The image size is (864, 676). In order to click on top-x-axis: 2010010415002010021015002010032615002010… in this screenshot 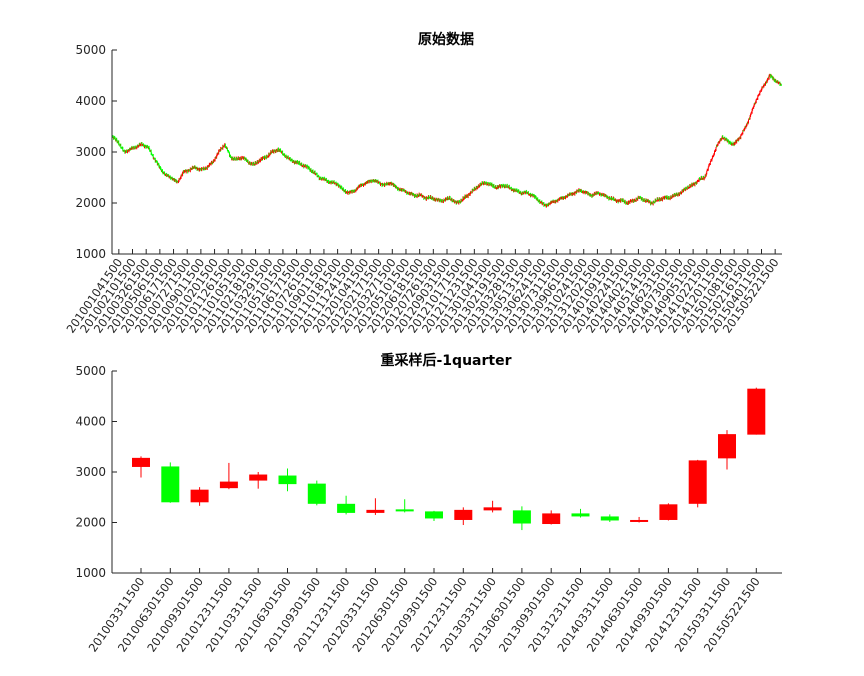, I will do `click(422, 292)`.